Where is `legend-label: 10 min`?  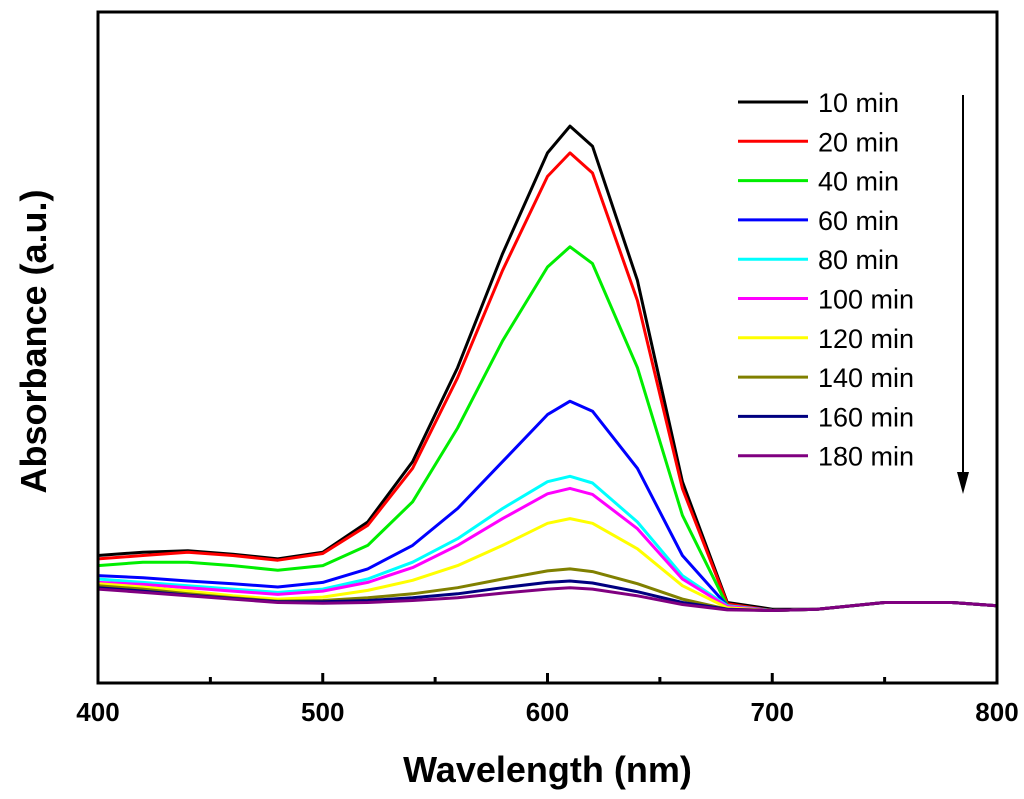
legend-label: 10 min is located at coordinates (858, 103).